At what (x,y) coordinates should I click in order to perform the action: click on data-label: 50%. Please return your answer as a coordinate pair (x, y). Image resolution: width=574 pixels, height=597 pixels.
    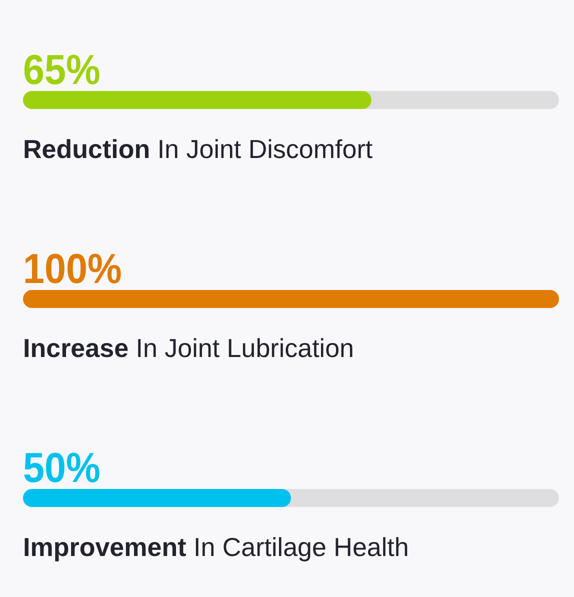
    Looking at the image, I should click on (61, 467).